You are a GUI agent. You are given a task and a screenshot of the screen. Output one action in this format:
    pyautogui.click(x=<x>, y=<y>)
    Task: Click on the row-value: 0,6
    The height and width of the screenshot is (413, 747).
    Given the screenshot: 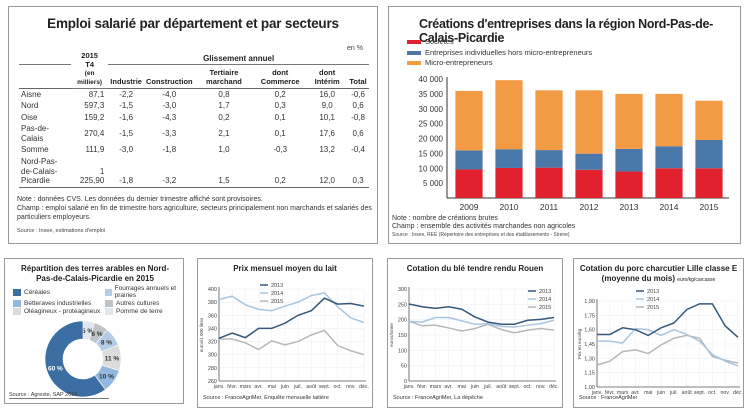 What is the action you would take?
    pyautogui.click(x=358, y=106)
    